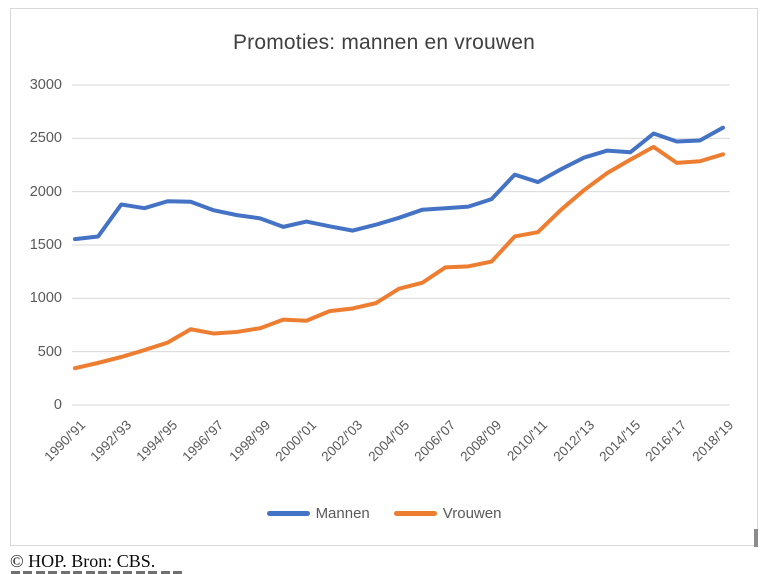 The image size is (768, 574). What do you see at coordinates (45, 298) in the screenshot?
I see `y-axis-tick-label: 1000` at bounding box center [45, 298].